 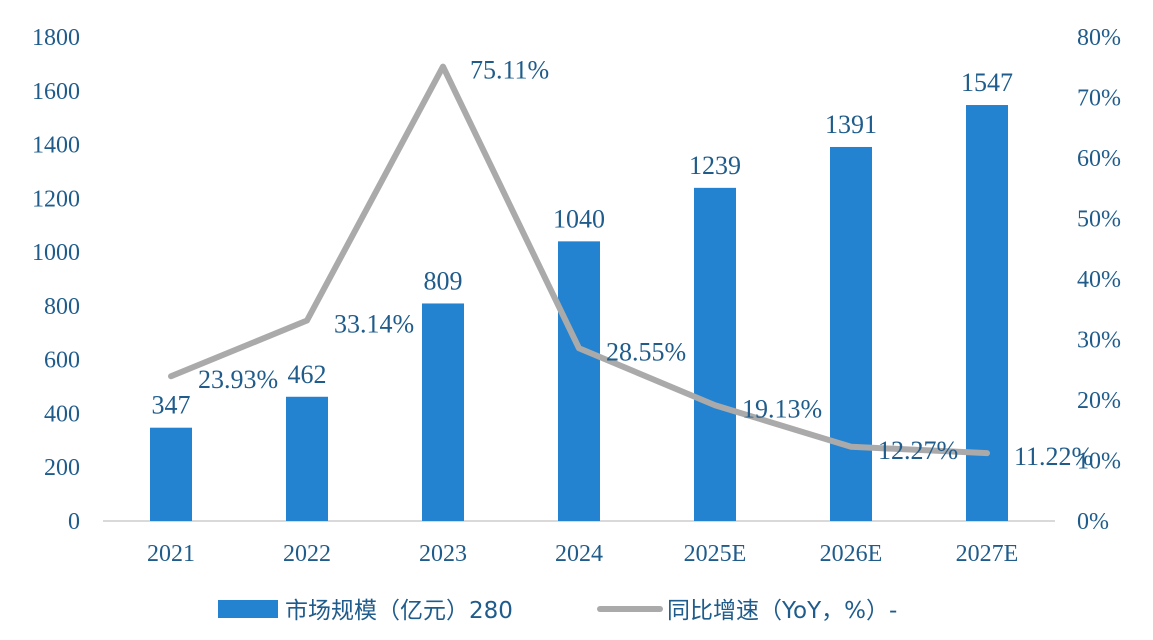 What do you see at coordinates (307, 374) in the screenshot?
I see `bar-value-label: 462` at bounding box center [307, 374].